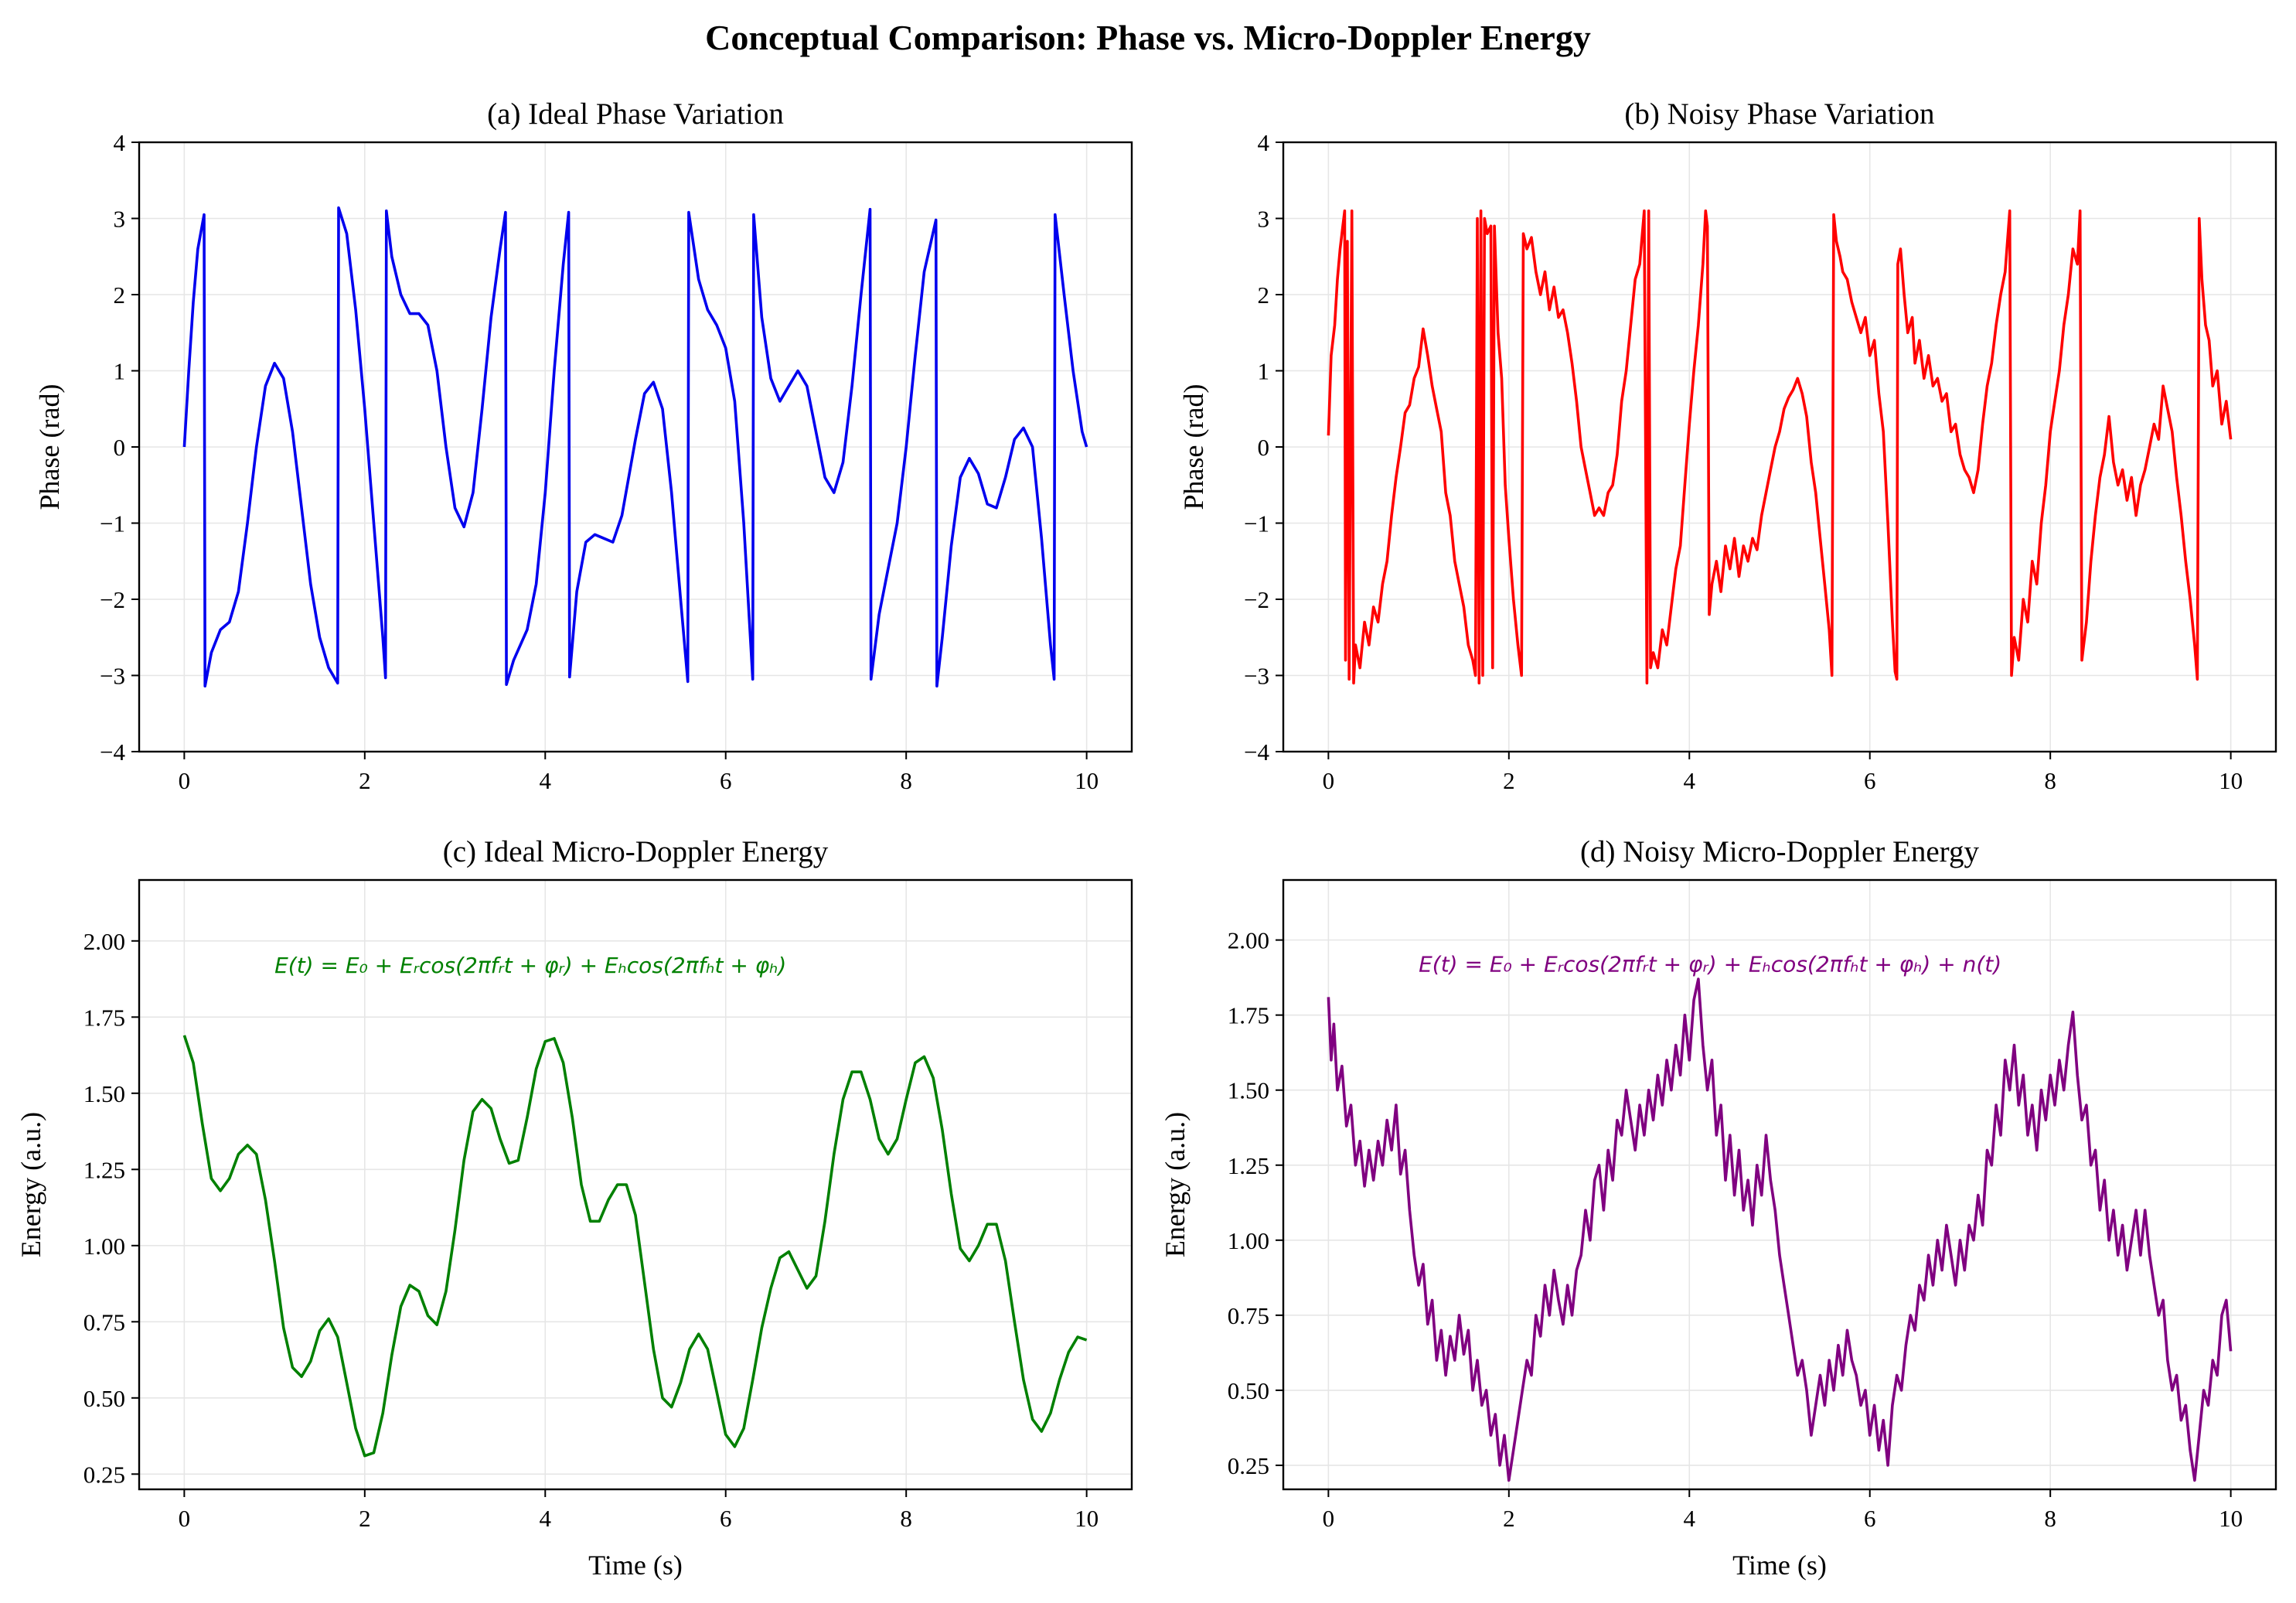  What do you see at coordinates (1509, 1518) in the screenshot?
I see `panel-d-xtick-label-1: 2` at bounding box center [1509, 1518].